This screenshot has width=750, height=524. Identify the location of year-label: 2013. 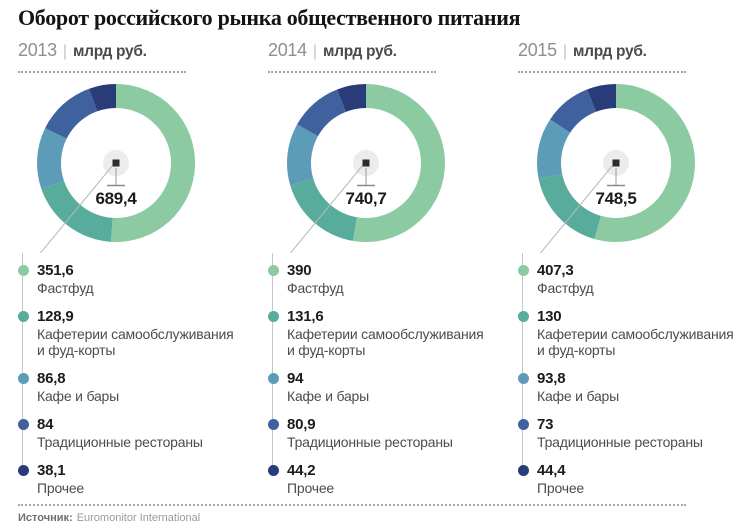
(37, 50).